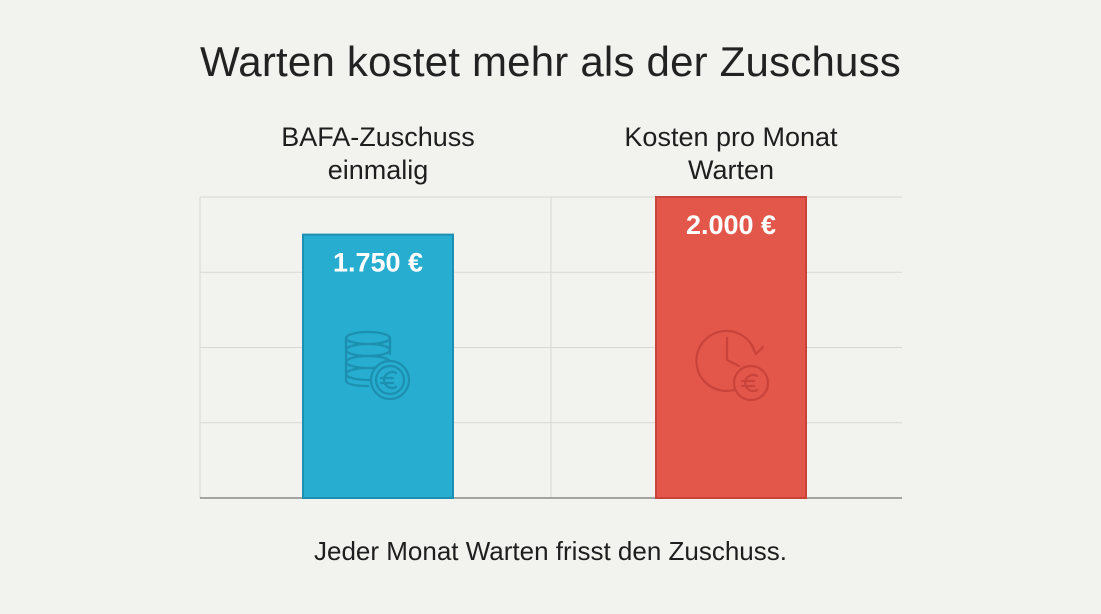 The image size is (1101, 614). I want to click on chart-footer-note: Jeder Monat Warten frisst den Zuschuss., so click(550, 551).